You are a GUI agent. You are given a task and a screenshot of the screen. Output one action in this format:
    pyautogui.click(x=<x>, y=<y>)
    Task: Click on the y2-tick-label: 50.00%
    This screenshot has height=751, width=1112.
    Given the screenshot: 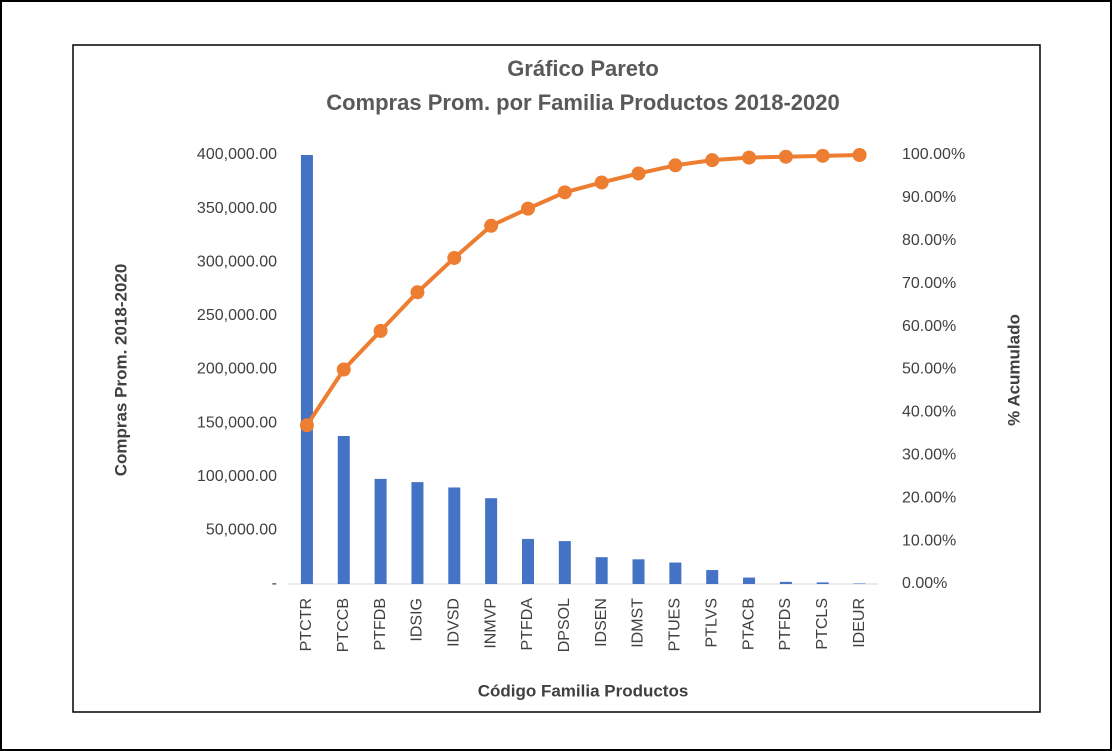 What is the action you would take?
    pyautogui.click(x=929, y=369)
    